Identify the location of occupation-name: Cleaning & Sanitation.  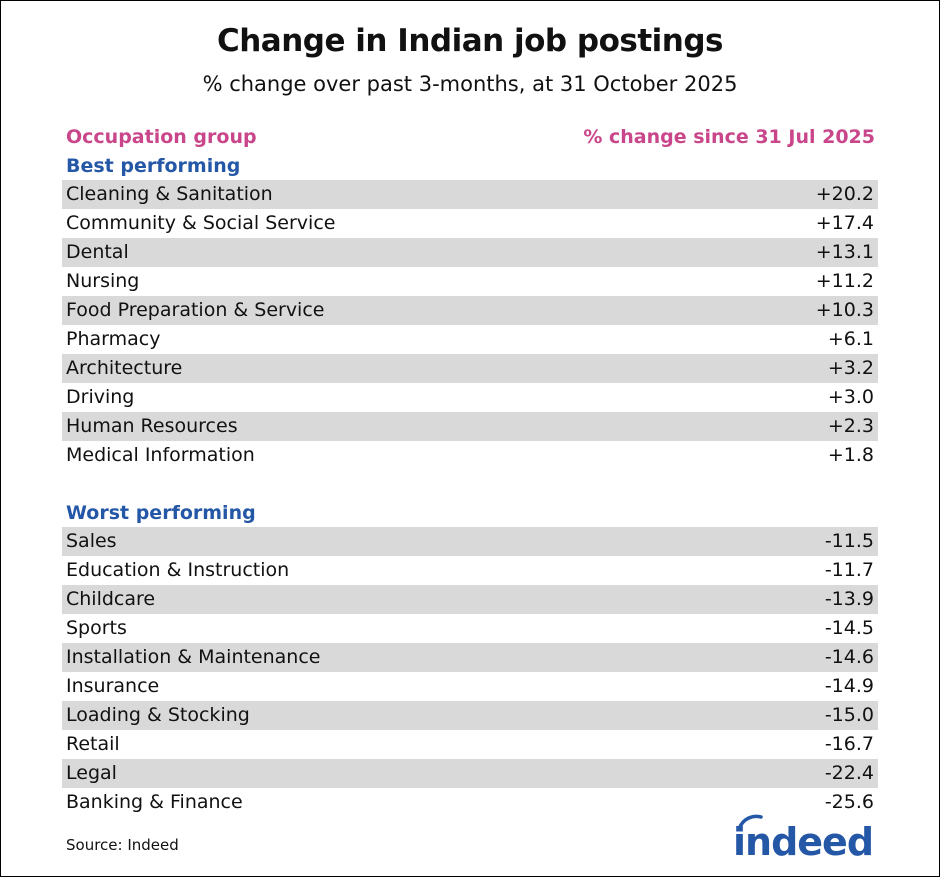
(169, 194).